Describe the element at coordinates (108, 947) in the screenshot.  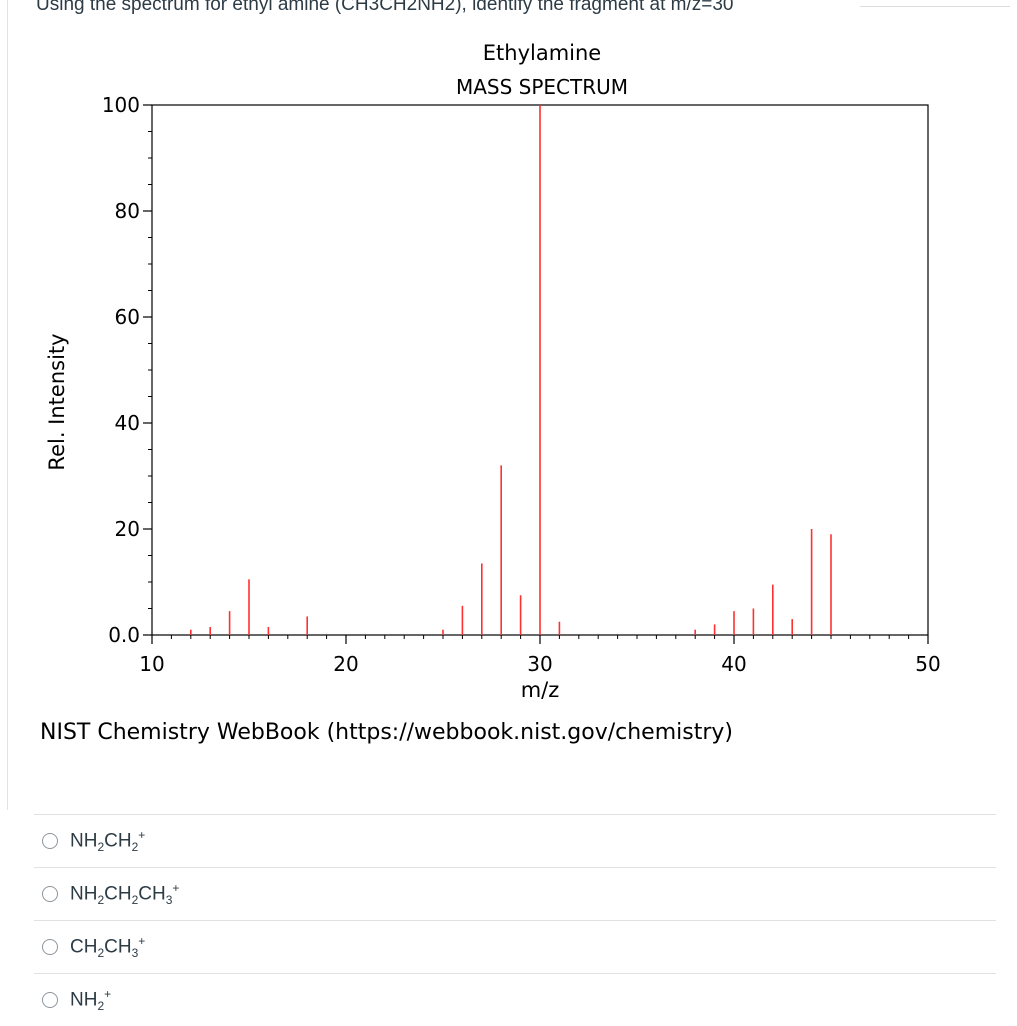
I see `option-label: CH2CH3+` at that location.